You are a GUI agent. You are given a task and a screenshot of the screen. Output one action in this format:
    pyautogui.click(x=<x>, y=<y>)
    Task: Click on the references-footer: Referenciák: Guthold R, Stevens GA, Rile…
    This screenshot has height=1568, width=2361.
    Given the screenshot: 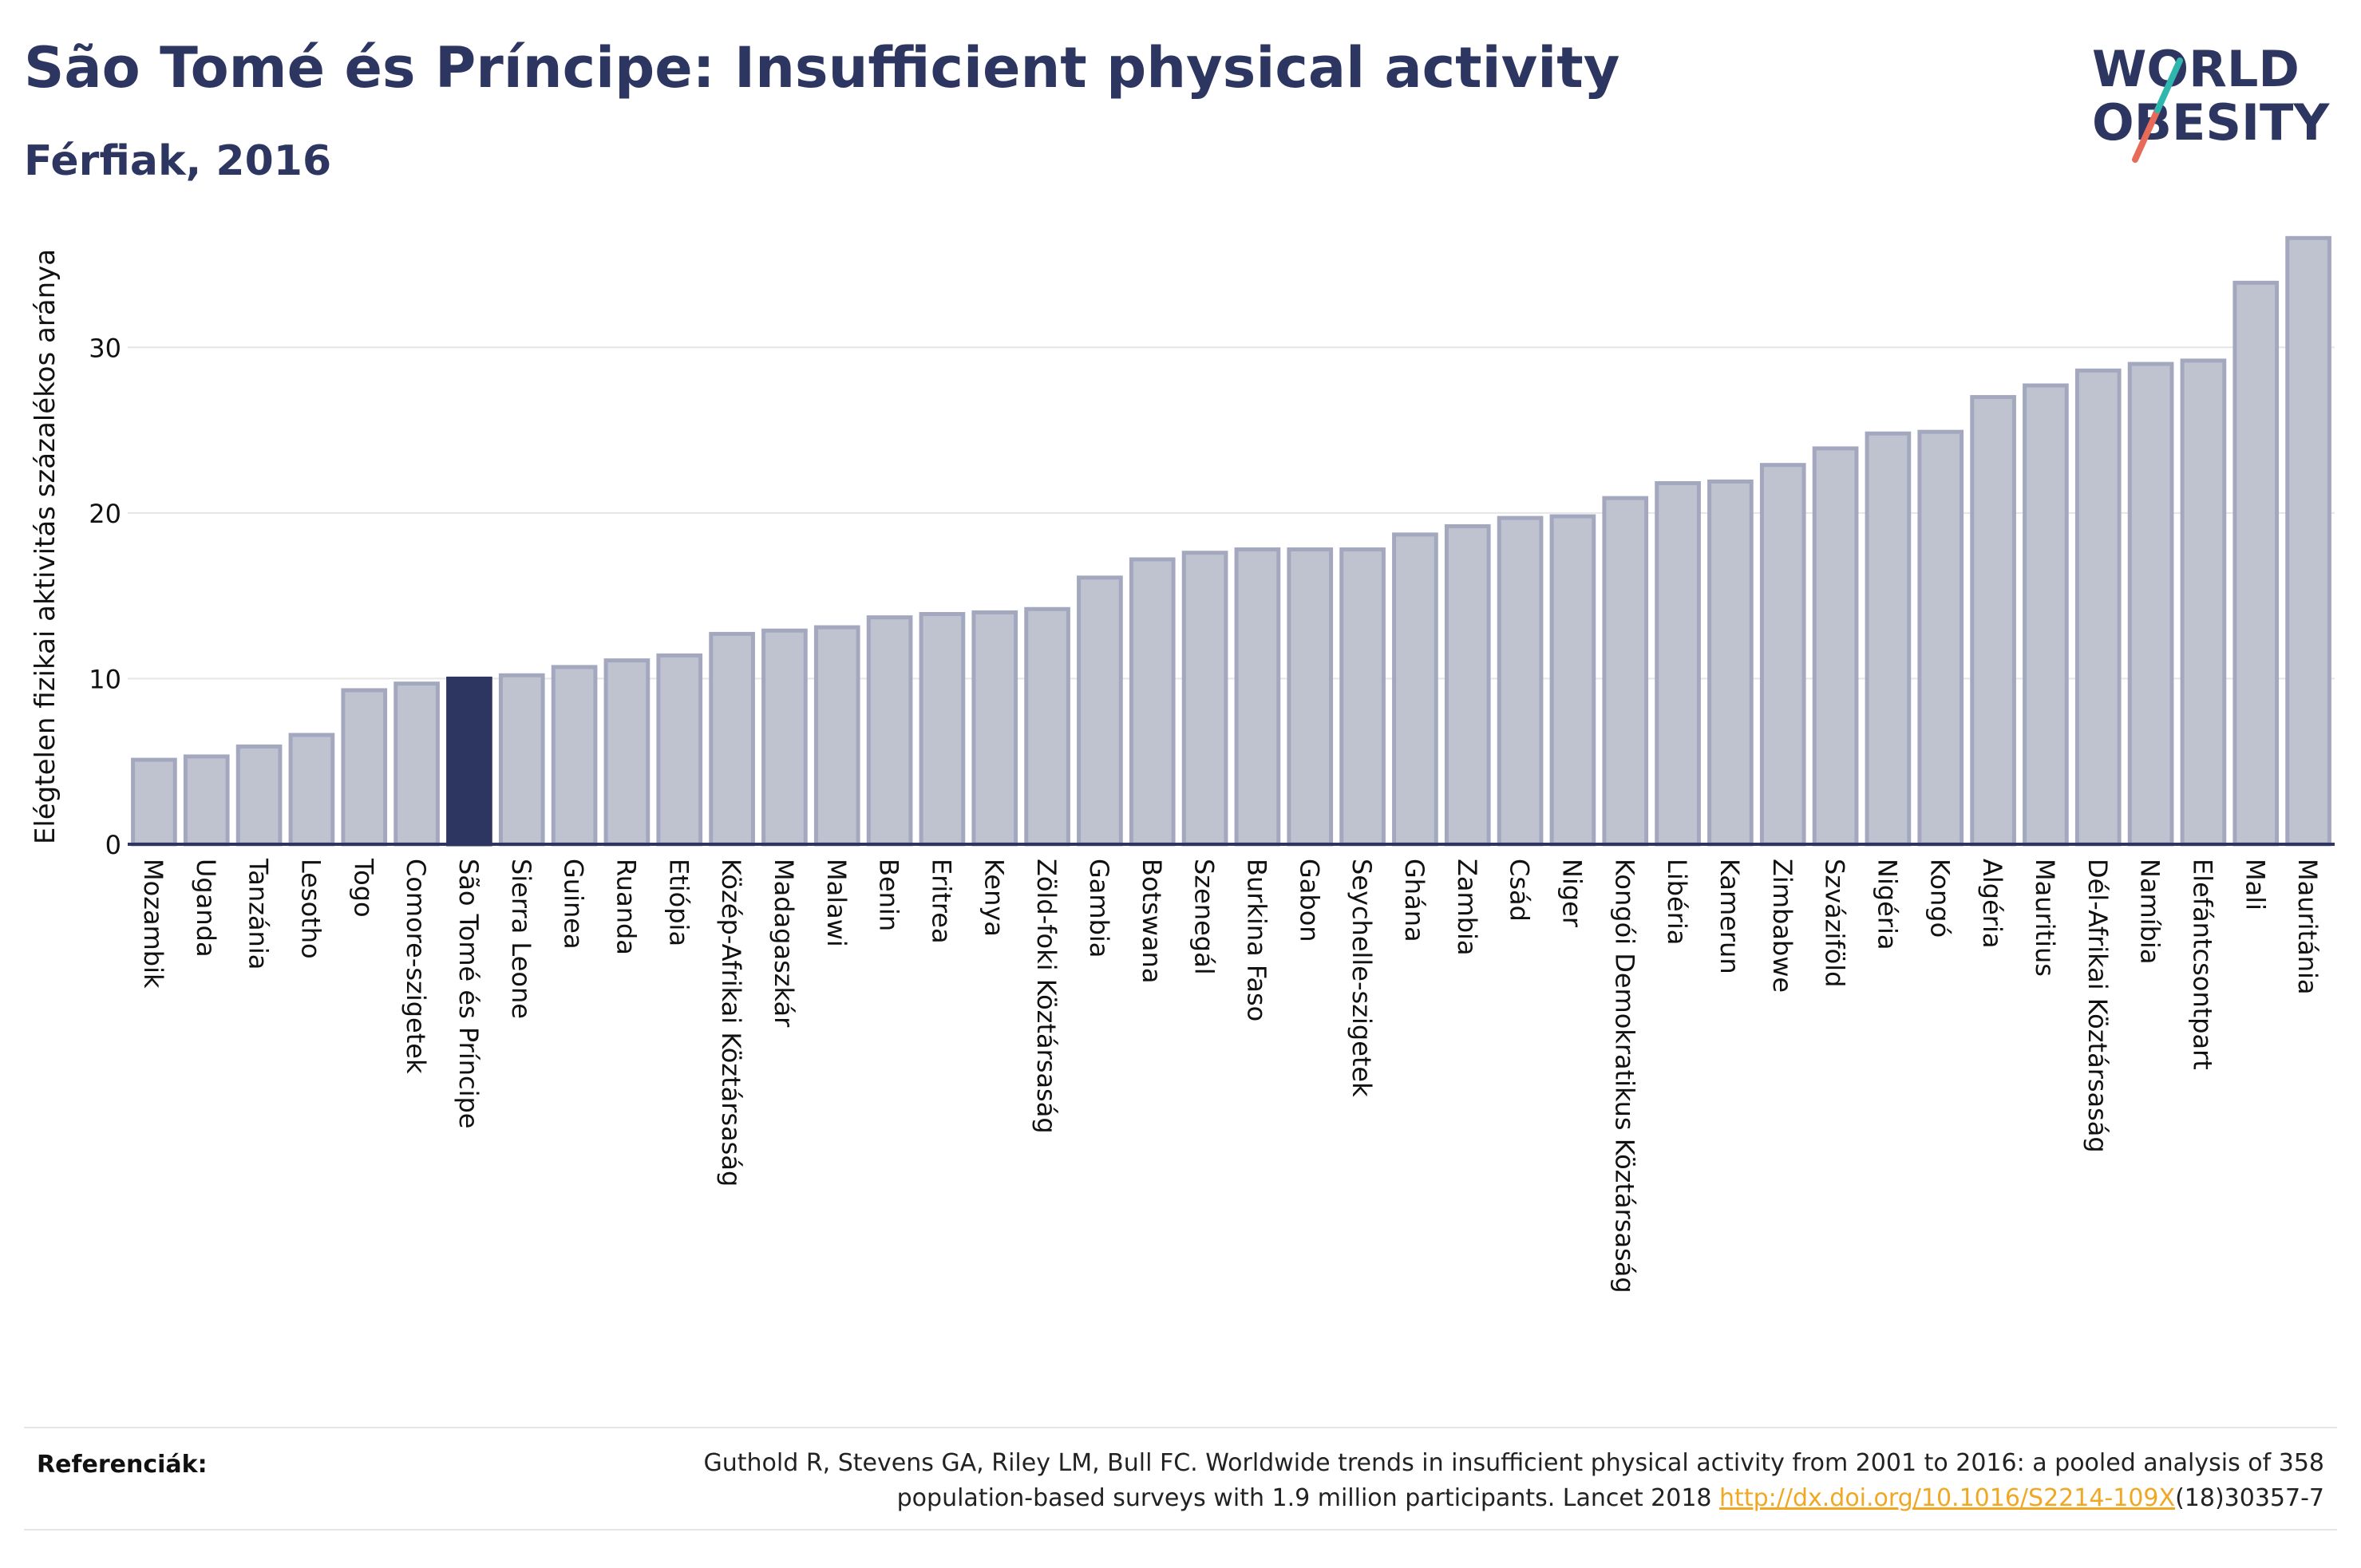 What is the action you would take?
    pyautogui.click(x=1180, y=1478)
    